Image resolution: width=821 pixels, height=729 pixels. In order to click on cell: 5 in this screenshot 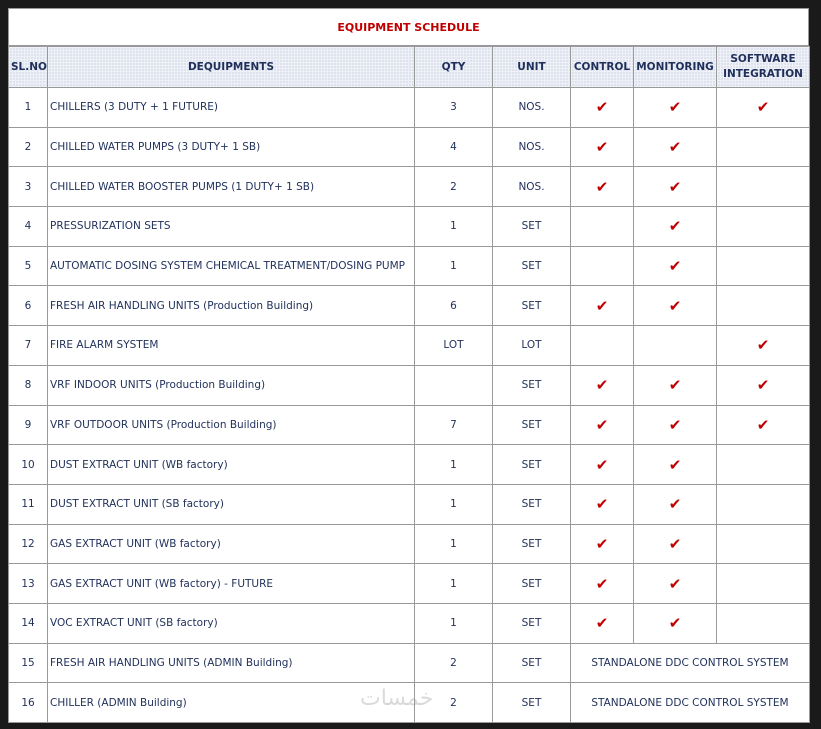, I will do `click(28, 266)`.